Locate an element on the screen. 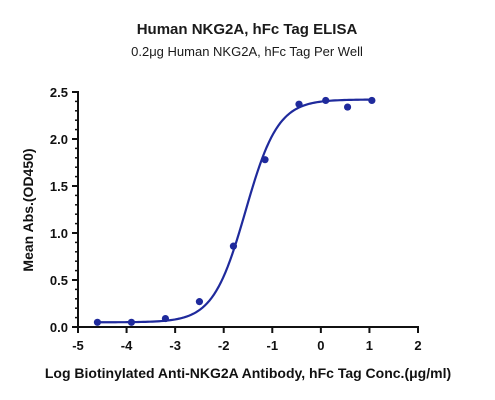  x-tick-label: -1 is located at coordinates (273, 345).